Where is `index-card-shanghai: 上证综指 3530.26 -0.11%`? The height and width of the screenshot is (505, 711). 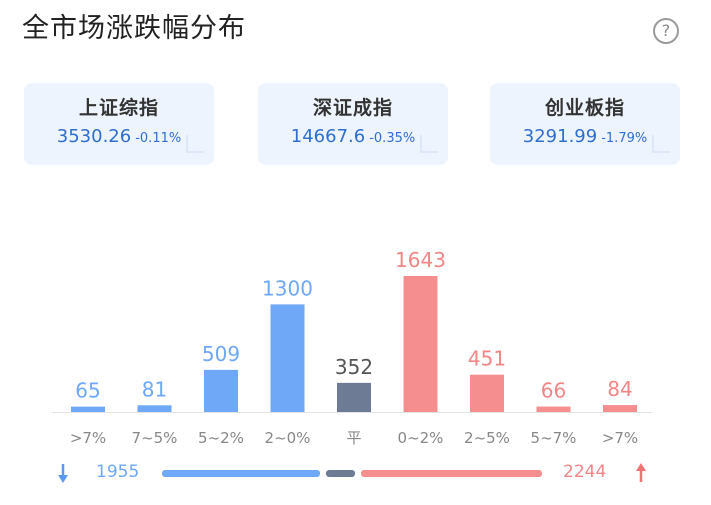 index-card-shanghai: 上证综指 3530.26 -0.11% is located at coordinates (119, 124).